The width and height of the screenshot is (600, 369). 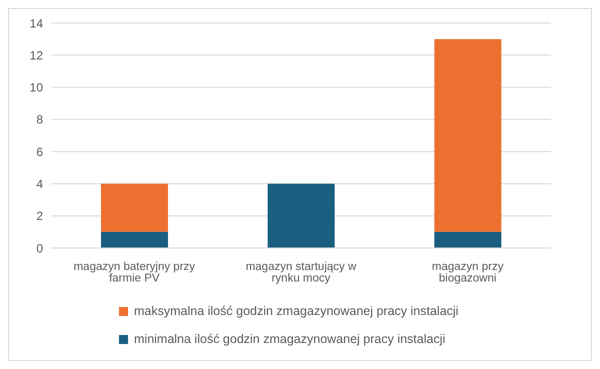 I want to click on x-tick-label: magazyn startujący w rynku mocy, so click(x=301, y=273).